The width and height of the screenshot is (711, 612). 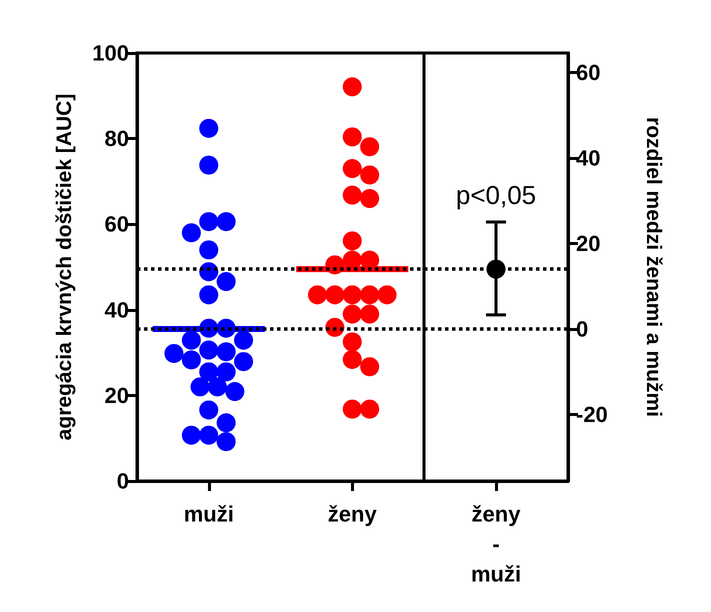 What do you see at coordinates (353, 514) in the screenshot?
I see `x-tick-label: ženy` at bounding box center [353, 514].